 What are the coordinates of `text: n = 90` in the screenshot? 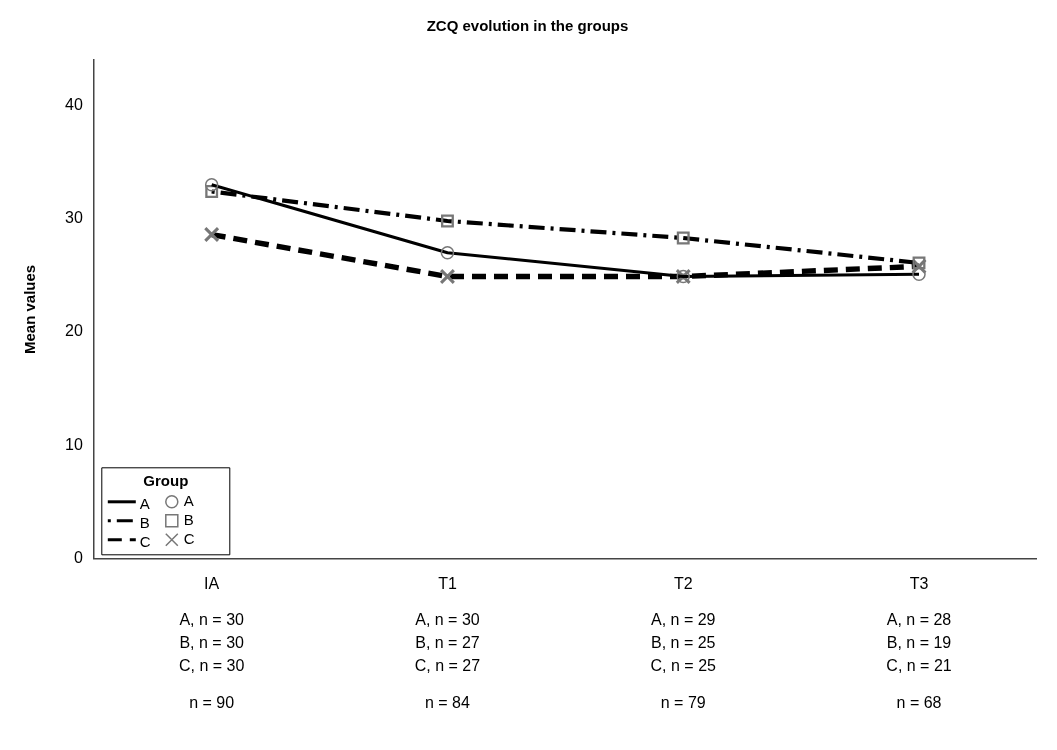 It's located at (212, 703).